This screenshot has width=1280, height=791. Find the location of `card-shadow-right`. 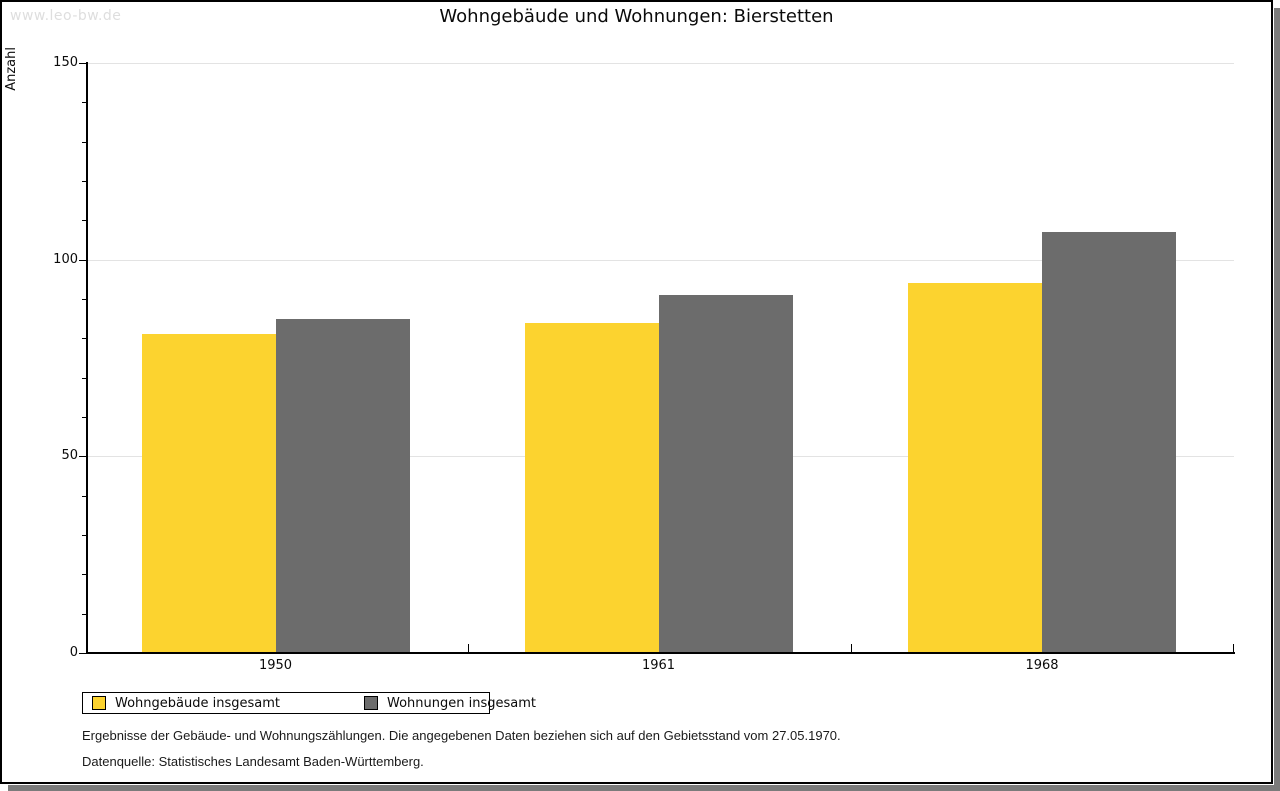

card-shadow-right is located at coordinates (1277, 399).